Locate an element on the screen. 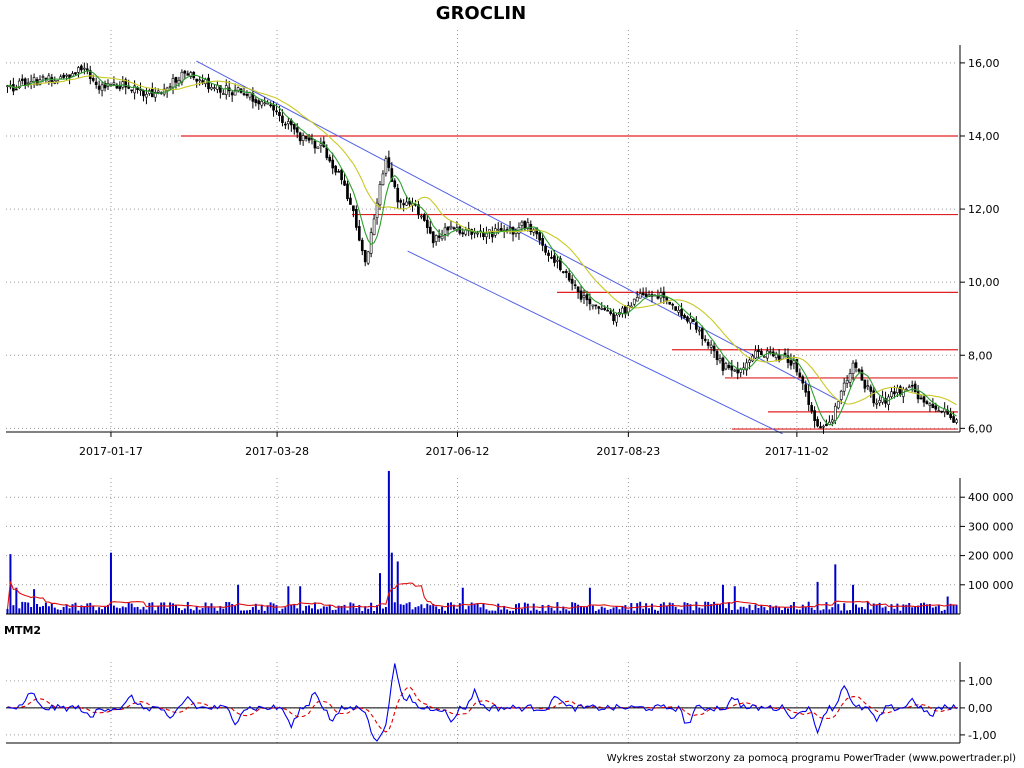 This screenshot has height=768, width=1024. mtm-panel-label: MTM2 is located at coordinates (22, 630).